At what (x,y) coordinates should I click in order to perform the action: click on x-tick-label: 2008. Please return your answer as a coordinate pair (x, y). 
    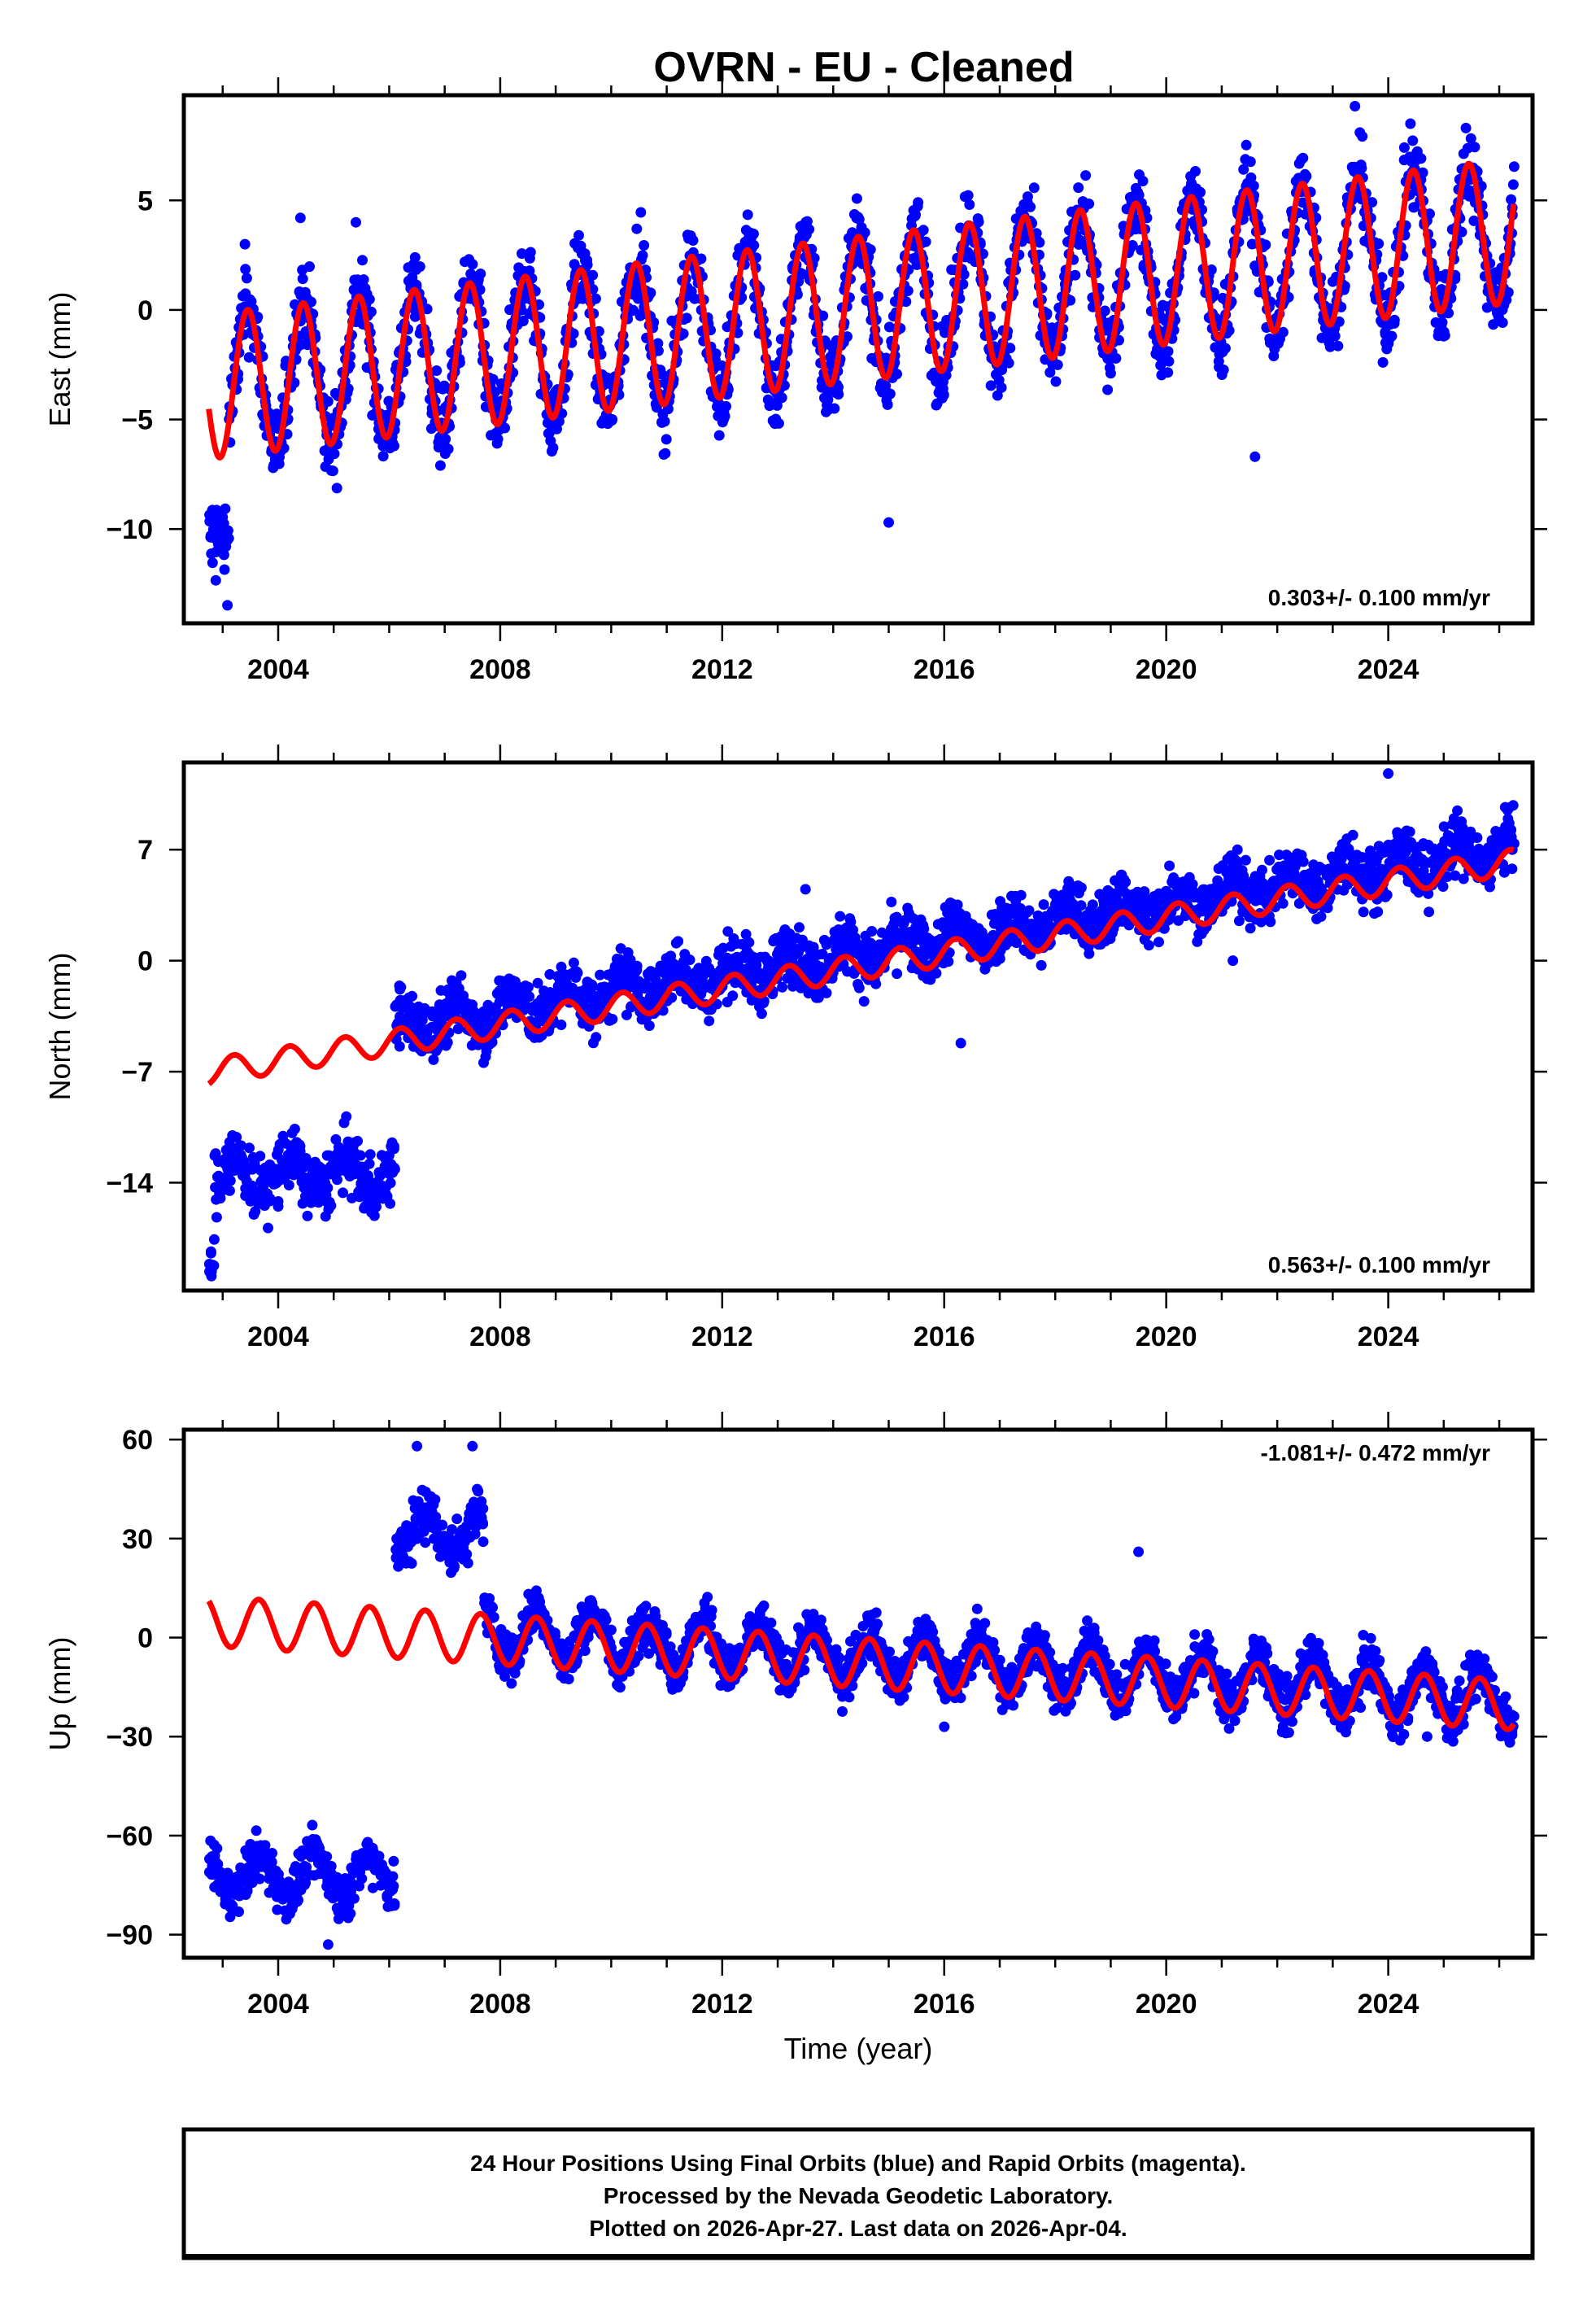
    Looking at the image, I should click on (500, 669).